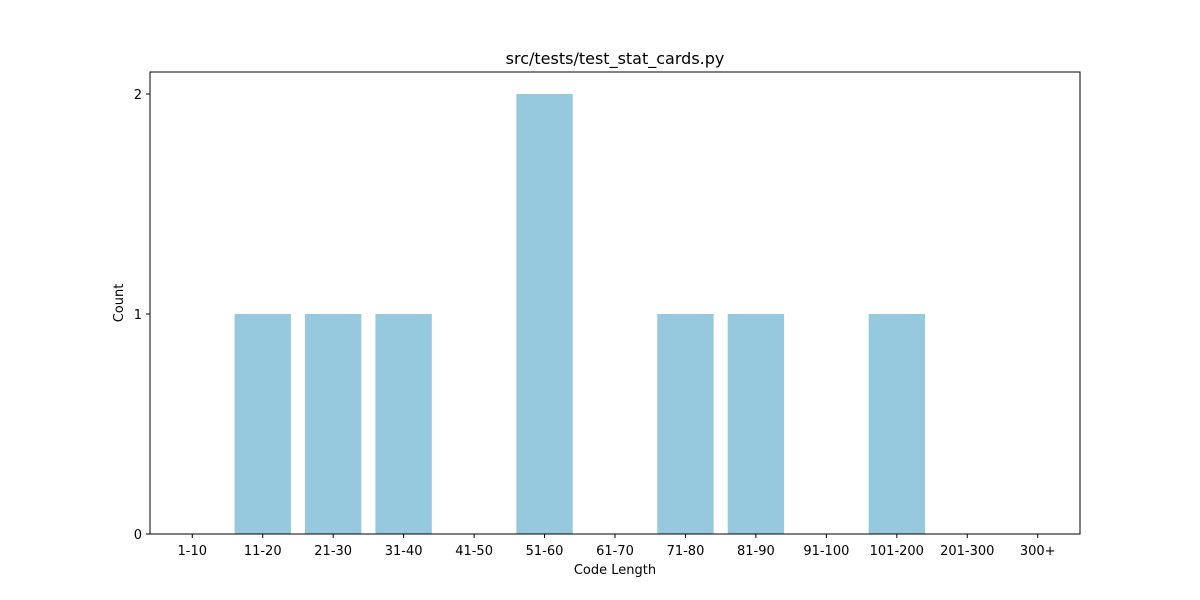  I want to click on y-tick-label: 2, so click(138, 95).